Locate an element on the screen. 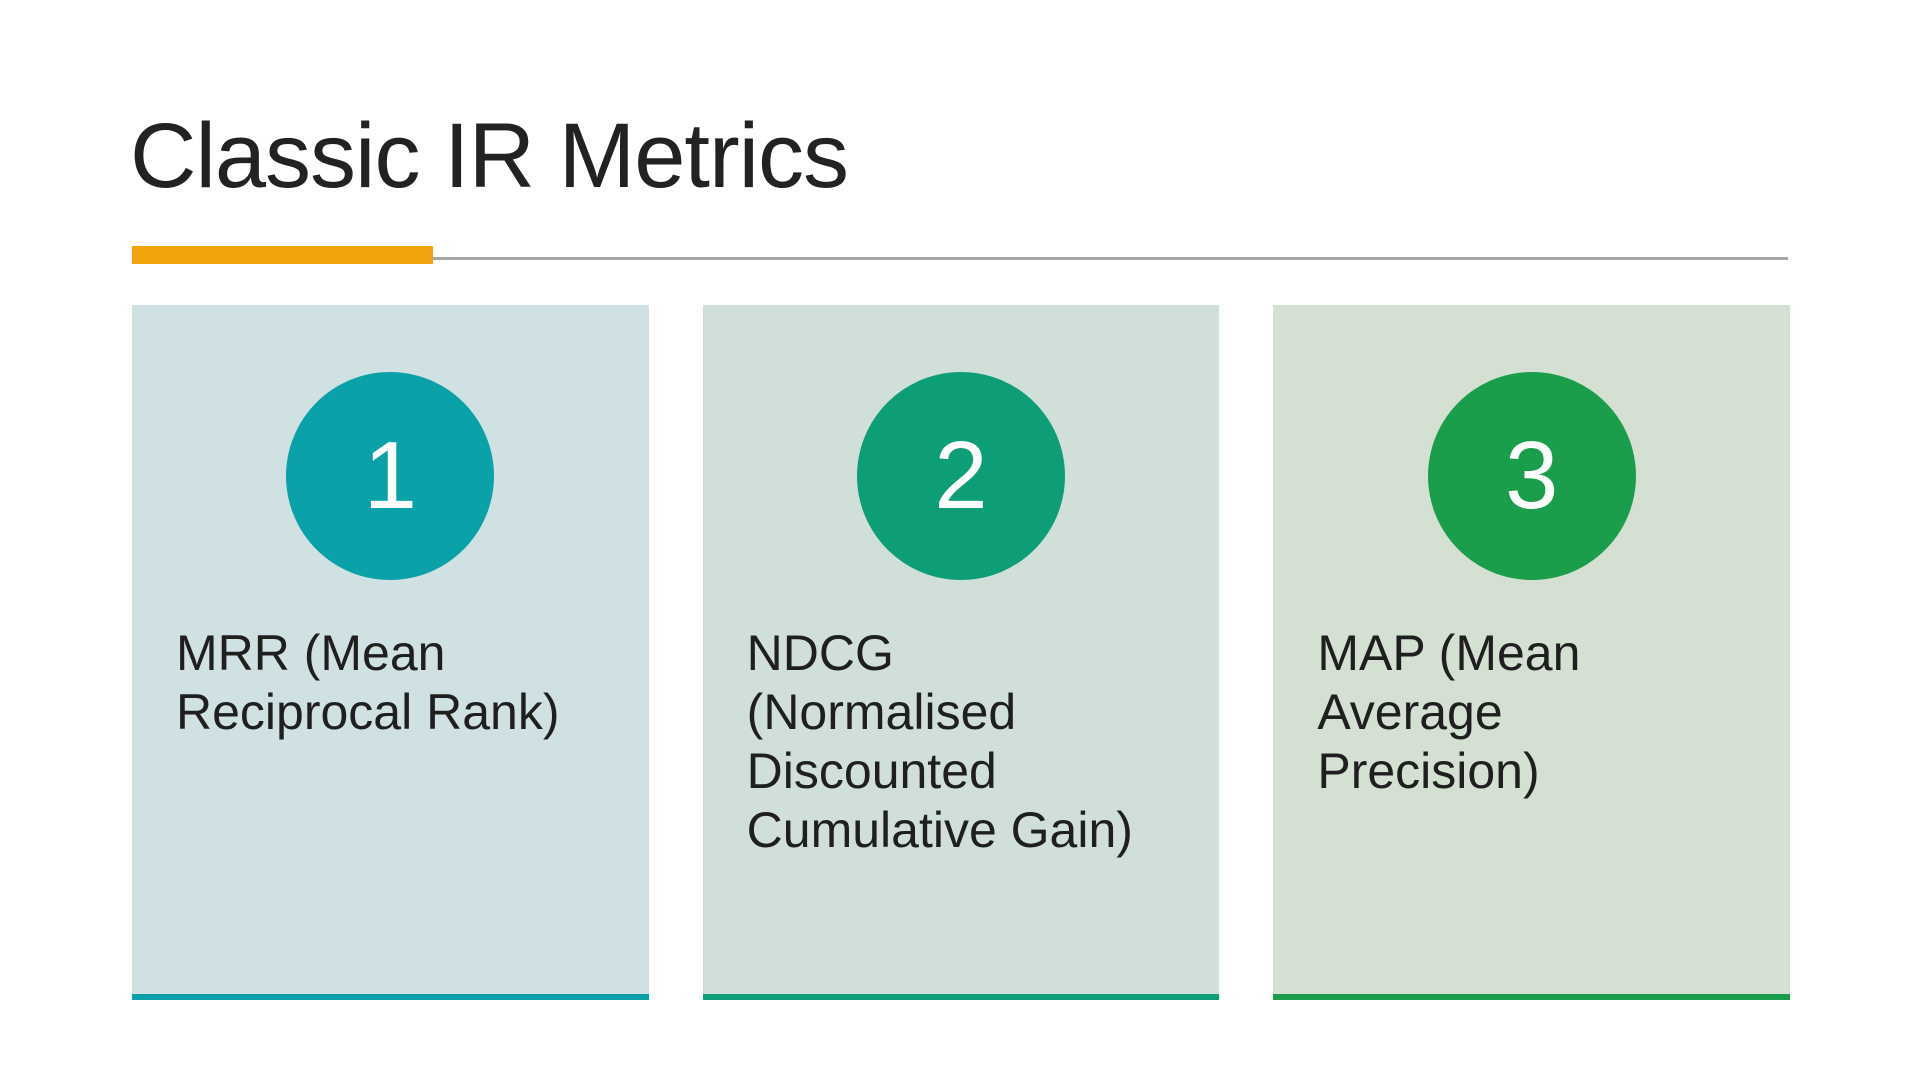  number-label: 1 is located at coordinates (390, 475).